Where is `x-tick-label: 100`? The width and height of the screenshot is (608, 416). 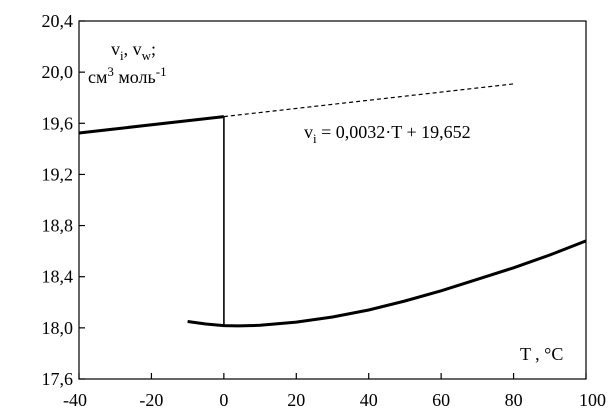 x-tick-label: 100 is located at coordinates (592, 400).